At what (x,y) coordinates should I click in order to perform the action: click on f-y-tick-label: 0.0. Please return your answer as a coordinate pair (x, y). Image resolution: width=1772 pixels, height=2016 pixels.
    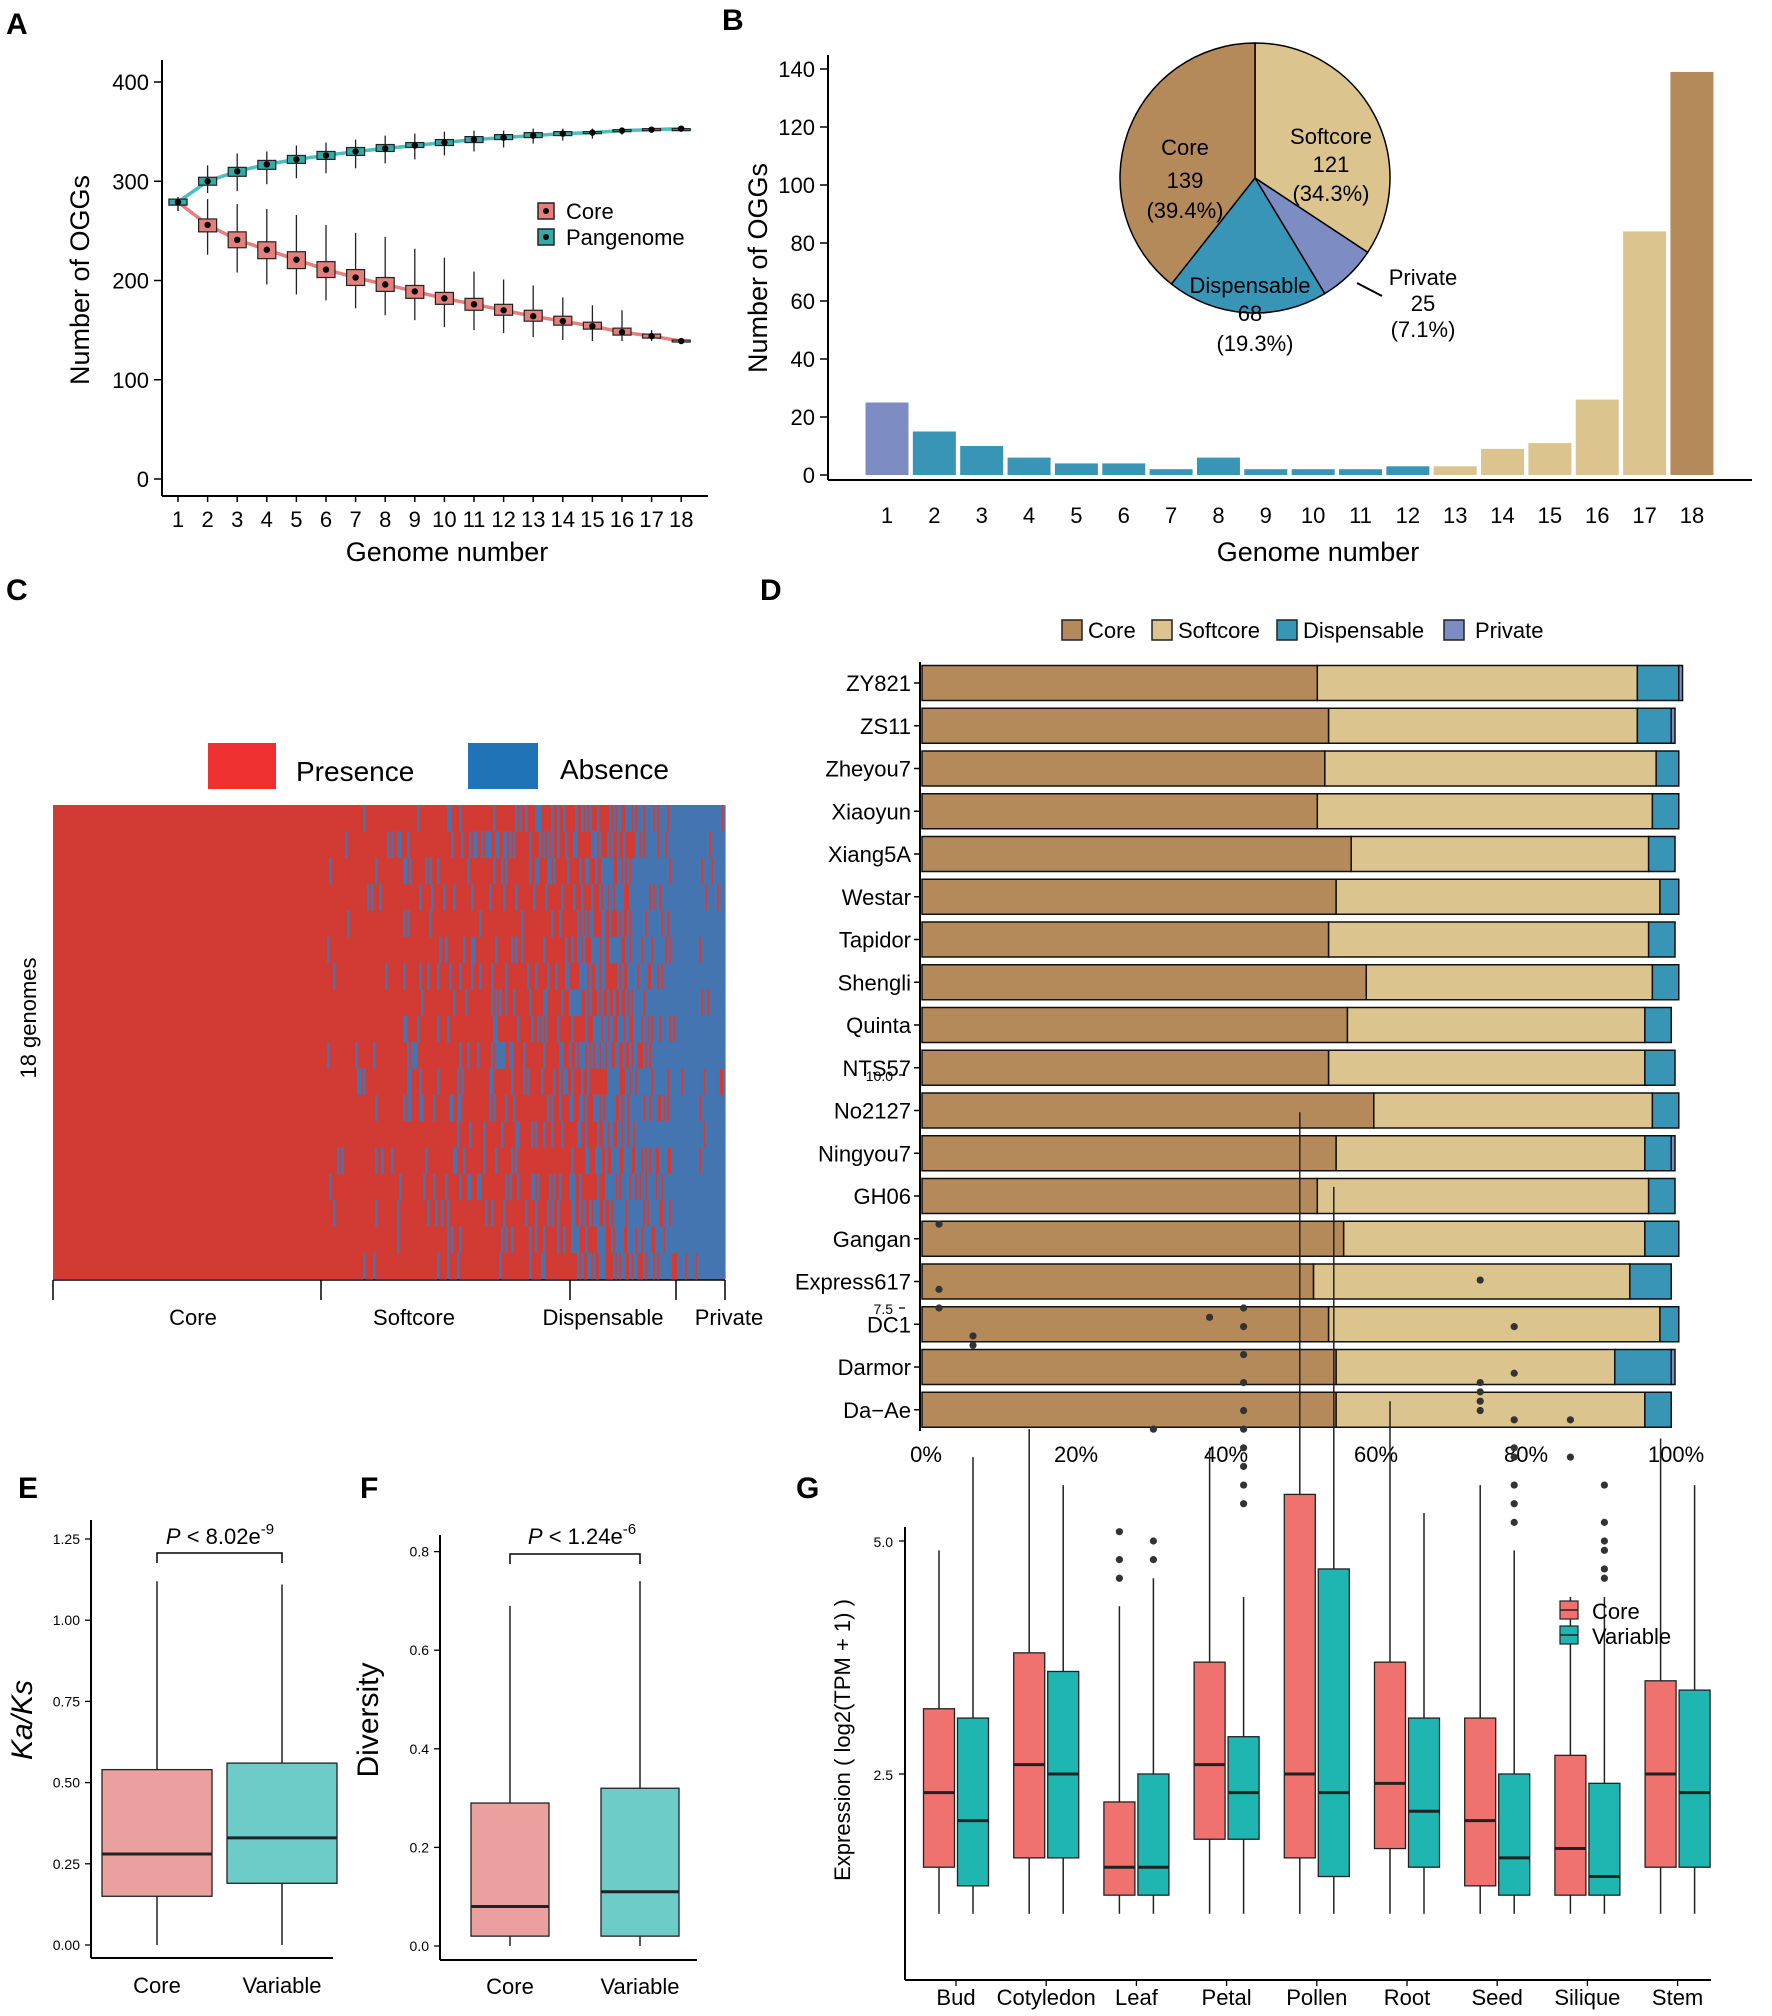
    Looking at the image, I should click on (420, 1946).